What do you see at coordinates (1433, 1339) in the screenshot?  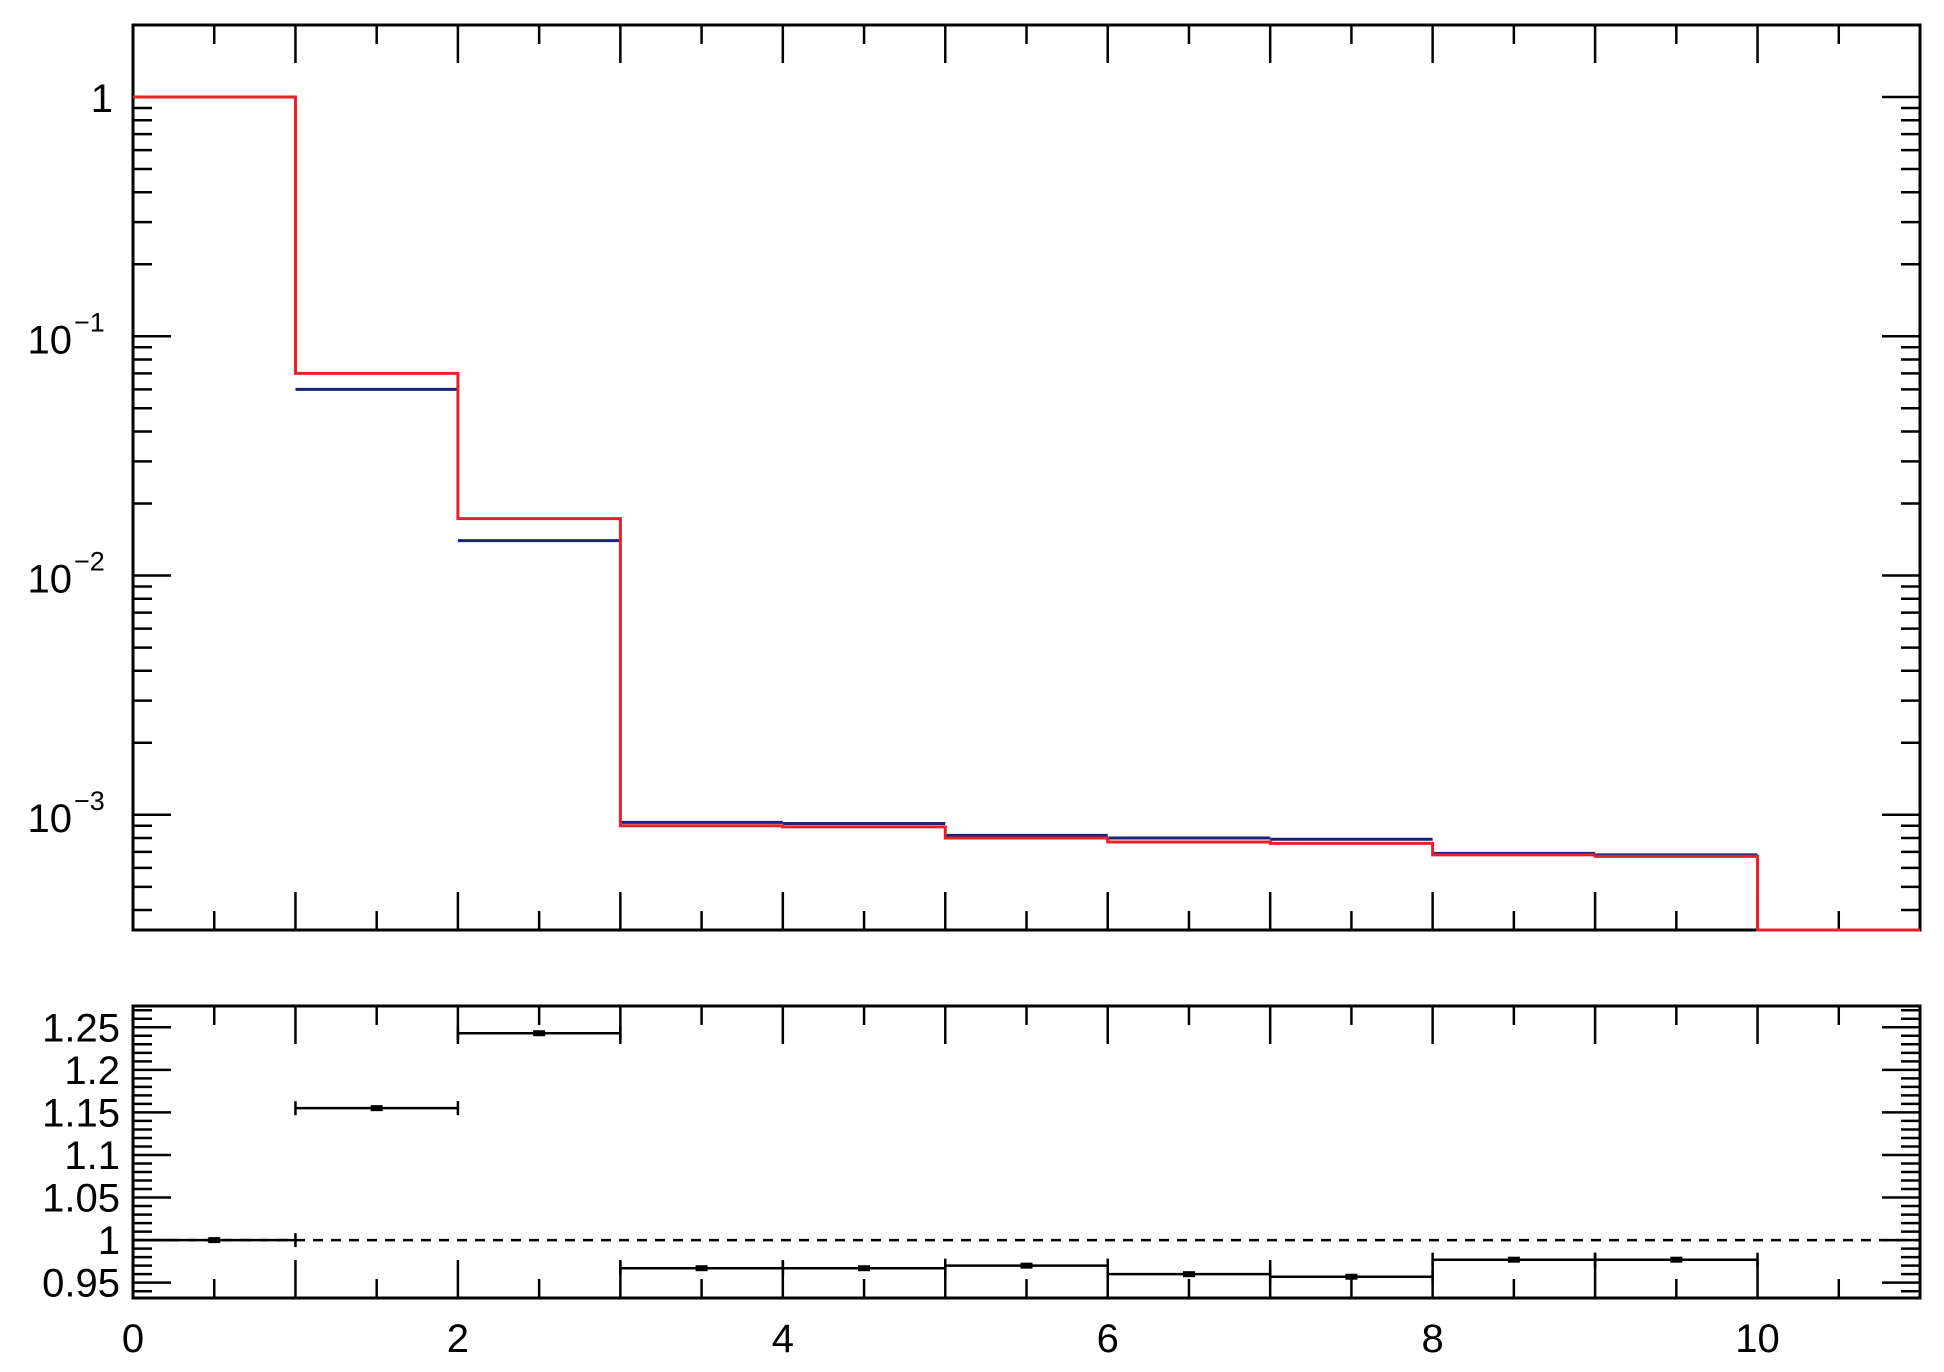 I see `x-tick-label: 8` at bounding box center [1433, 1339].